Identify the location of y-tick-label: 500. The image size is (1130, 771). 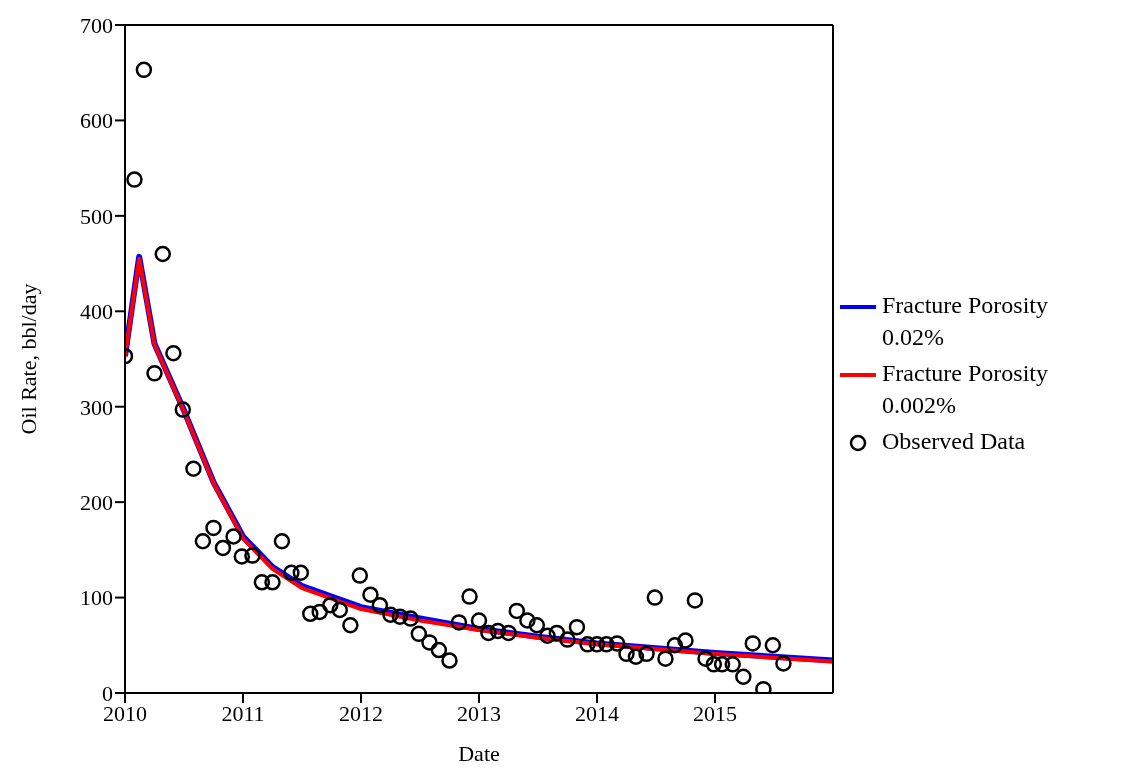
(96, 216).